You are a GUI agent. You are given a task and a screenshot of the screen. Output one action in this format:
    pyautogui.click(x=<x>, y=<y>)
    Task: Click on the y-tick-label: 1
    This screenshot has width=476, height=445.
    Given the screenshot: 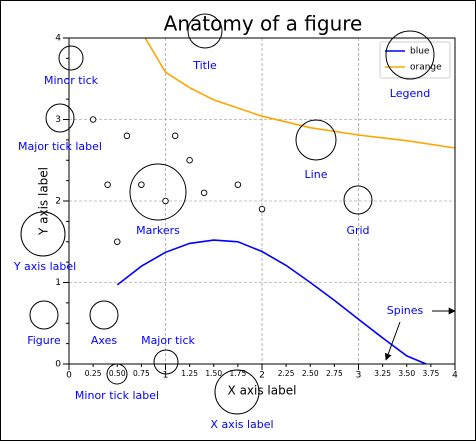 What is the action you would take?
    pyautogui.click(x=58, y=283)
    